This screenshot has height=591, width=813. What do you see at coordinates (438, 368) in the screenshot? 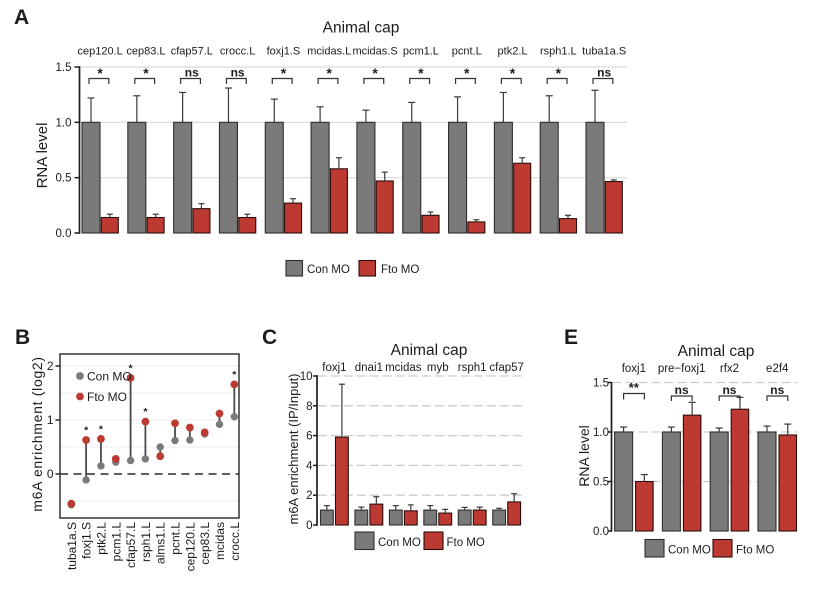
I see `svg-text: myb` at bounding box center [438, 368].